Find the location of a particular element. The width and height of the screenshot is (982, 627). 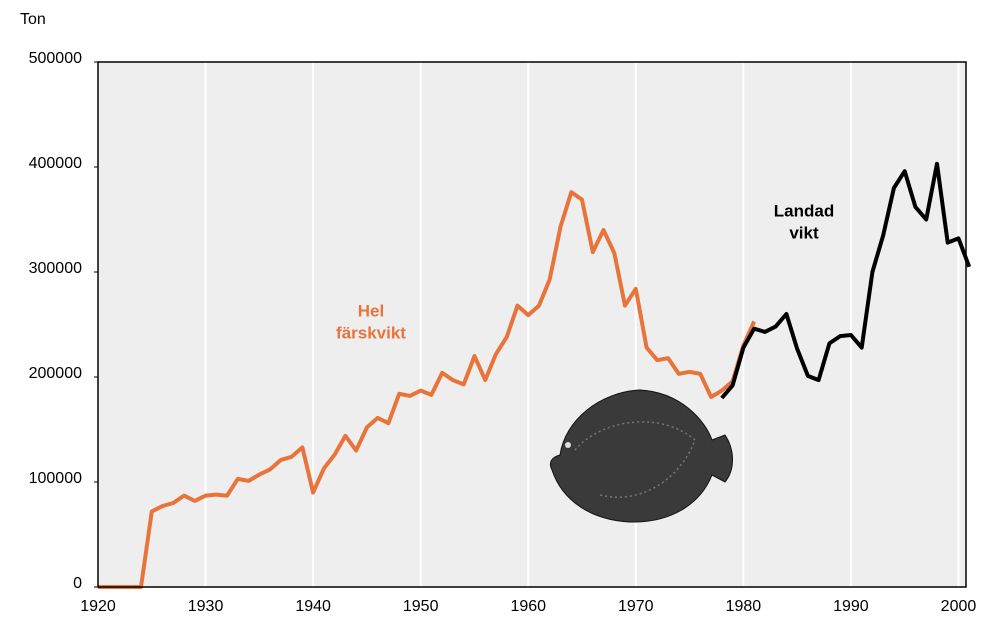

y-tick-label: 500000 is located at coordinates (55, 58).